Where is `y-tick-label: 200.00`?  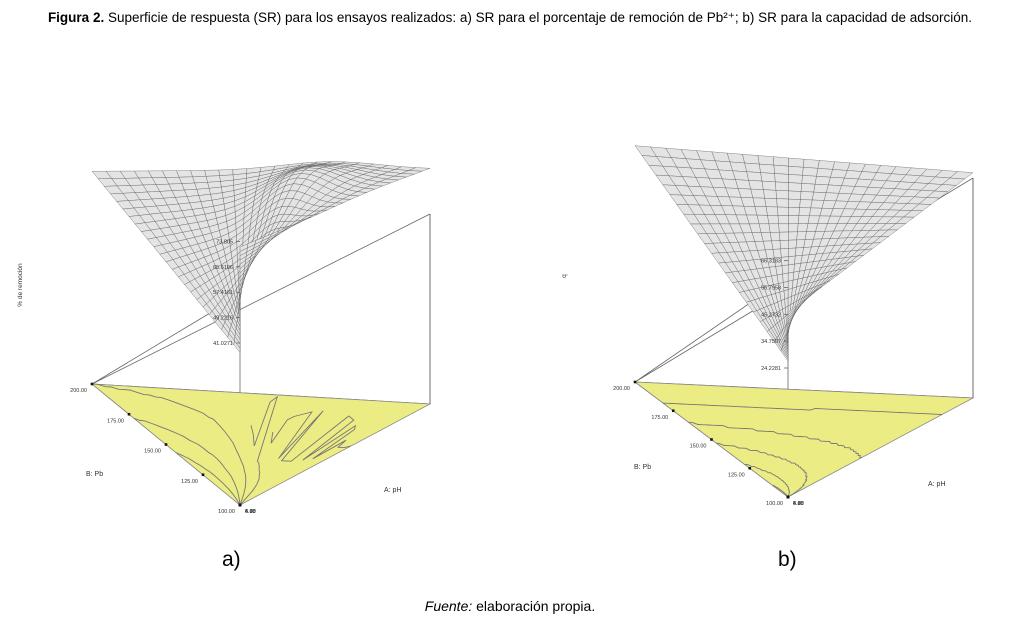
y-tick-label: 200.00 is located at coordinates (78, 391).